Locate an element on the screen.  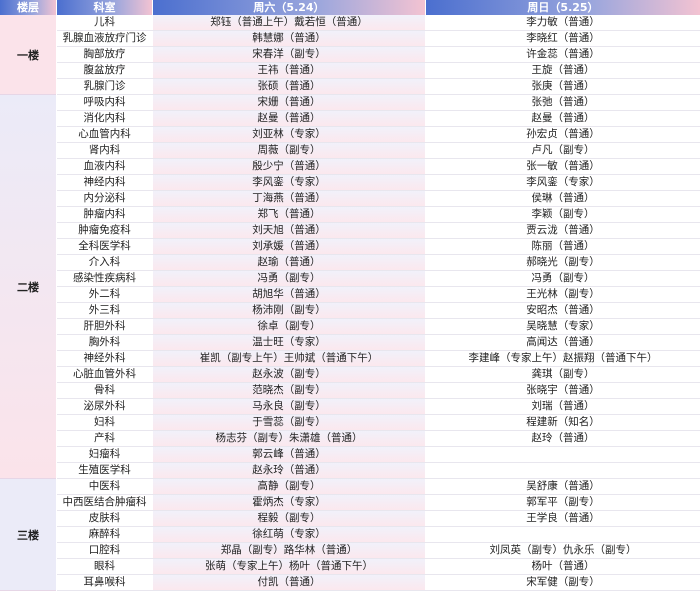
saturday-cell: 郭云峰（普通） is located at coordinates (289, 454).